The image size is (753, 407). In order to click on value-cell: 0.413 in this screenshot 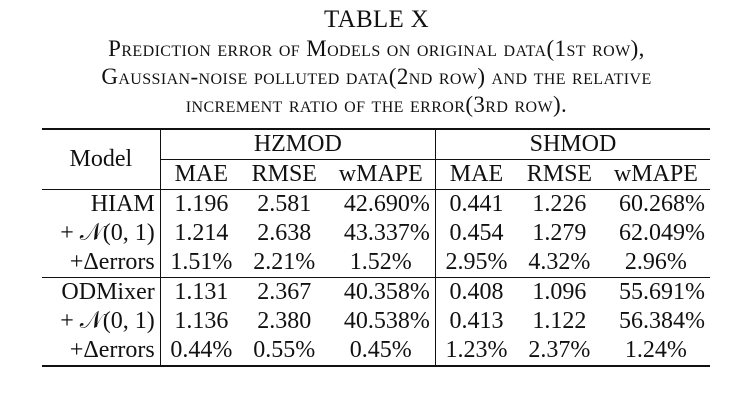, I will do `click(476, 321)`.